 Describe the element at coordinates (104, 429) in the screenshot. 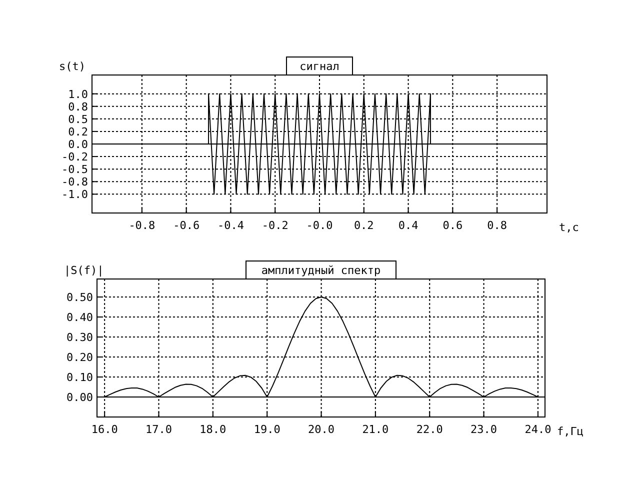

I see `x-tick-label: 16.0` at that location.